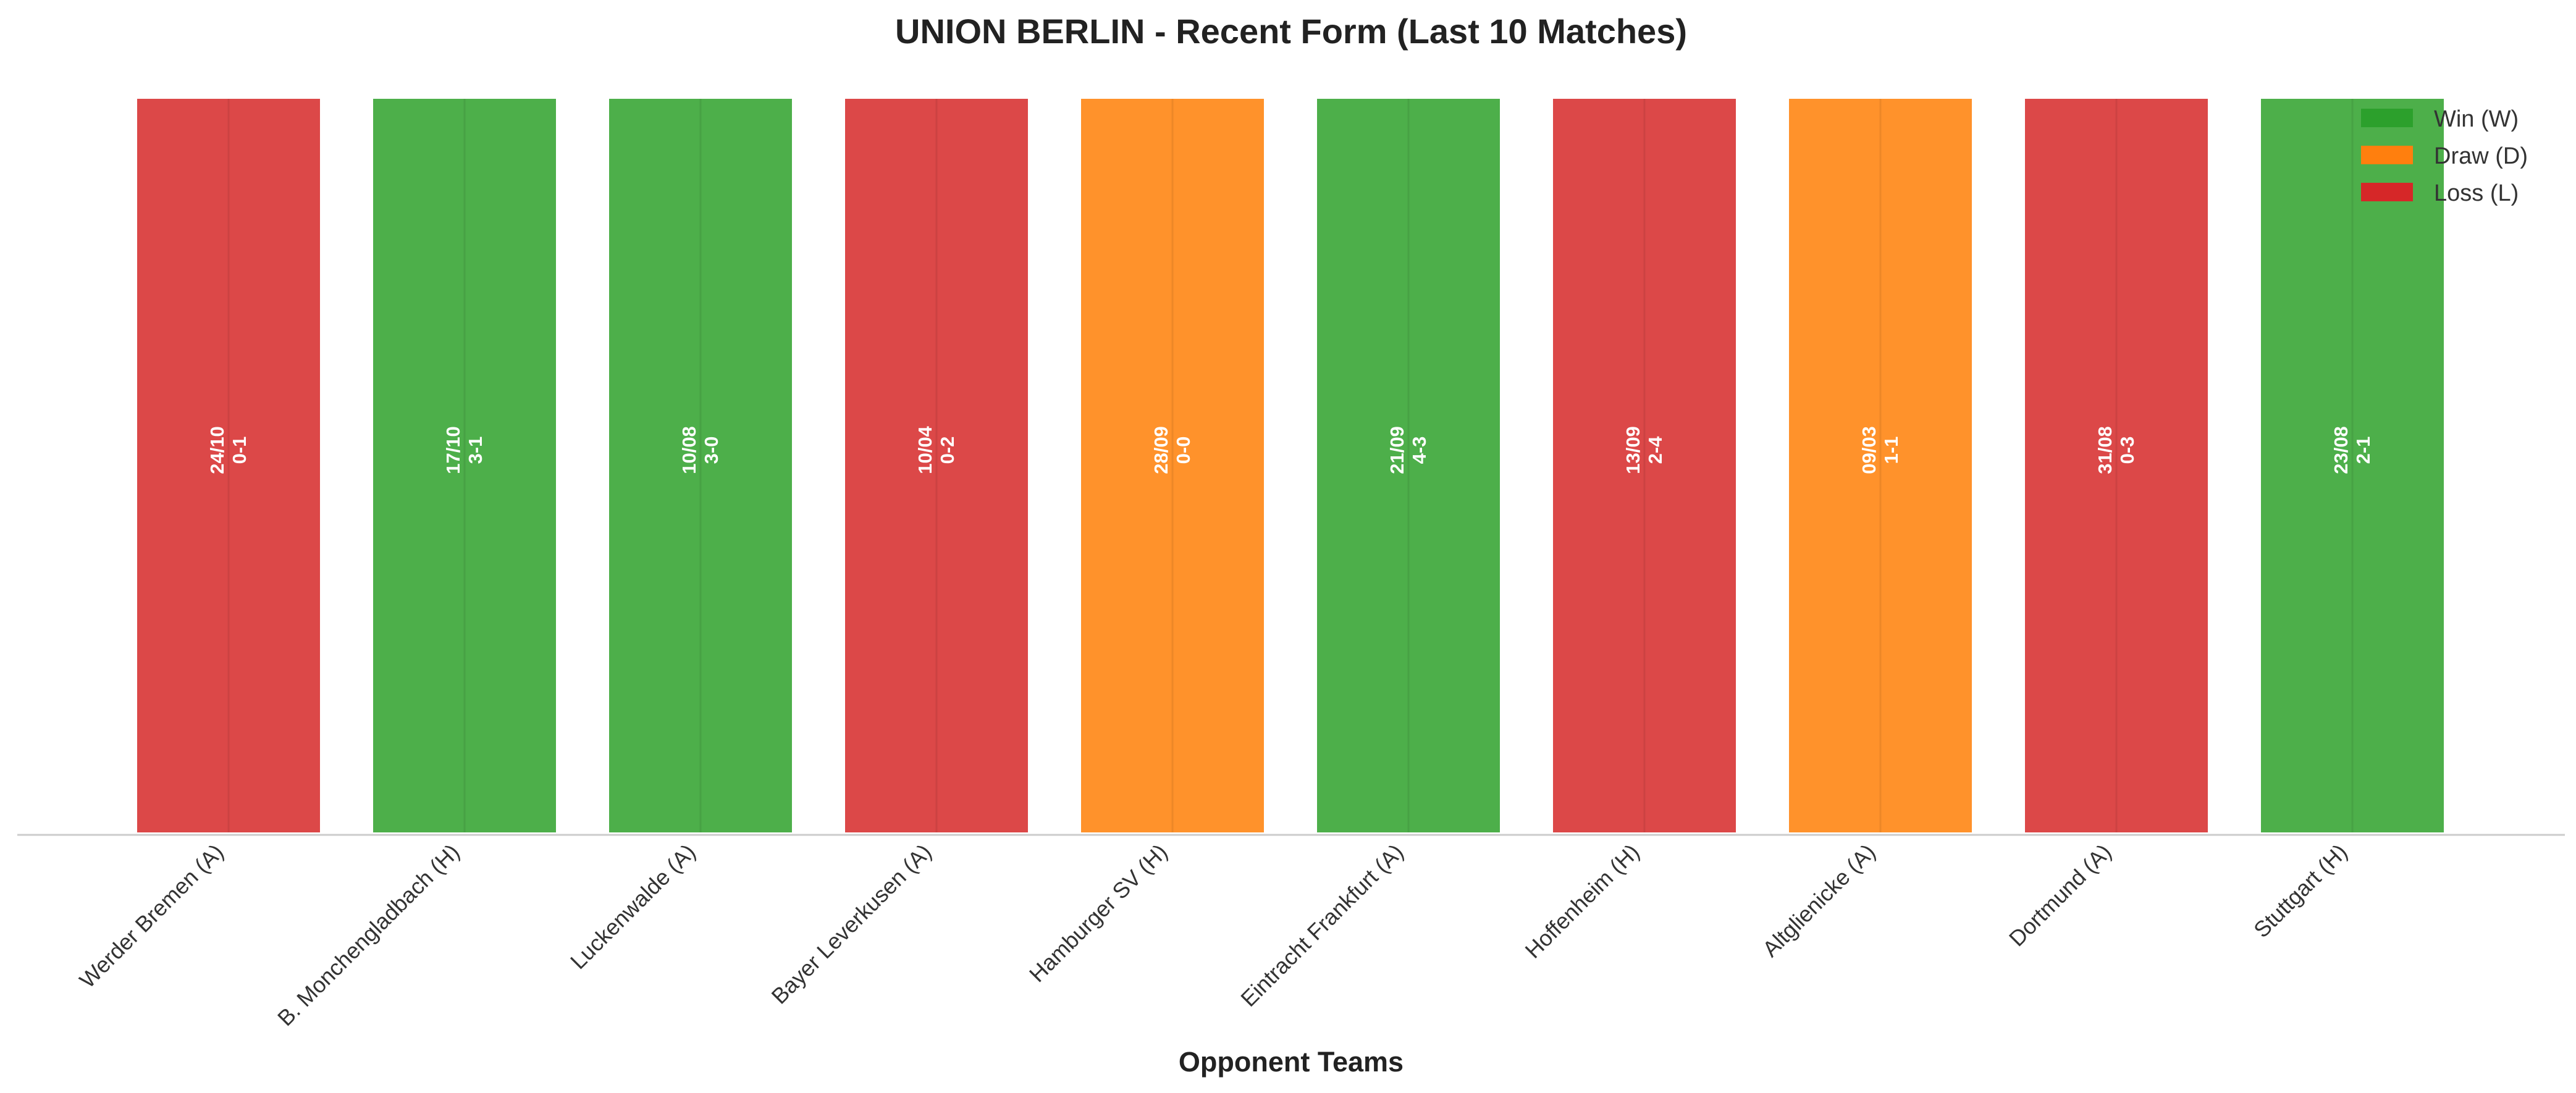 The image size is (2576, 1093). Describe the element at coordinates (1644, 450) in the screenshot. I see `bar-label-7: 13/092-4` at that location.